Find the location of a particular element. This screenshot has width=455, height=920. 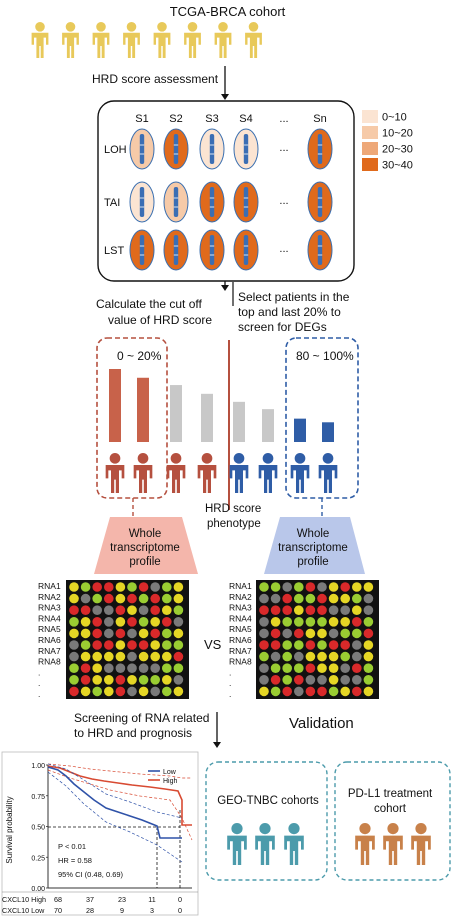

km-stat: 95% CI (0.48, 0.69) is located at coordinates (91, 874).